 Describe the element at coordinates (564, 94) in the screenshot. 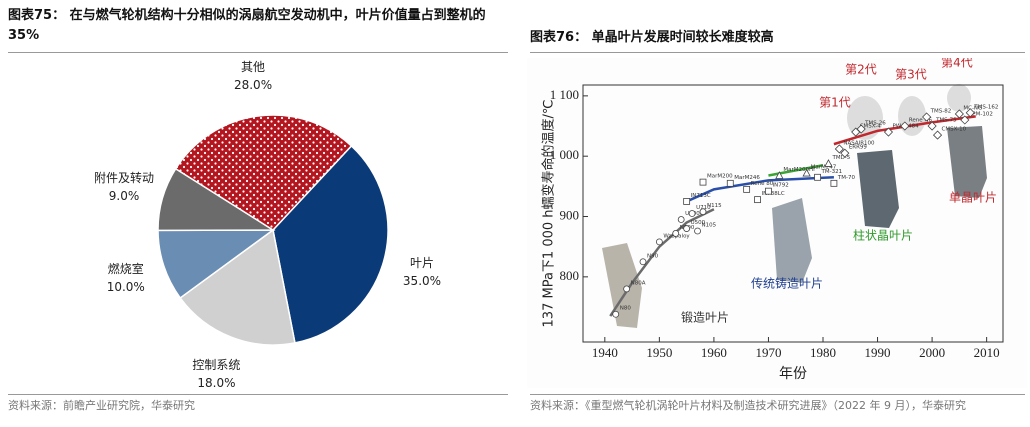

I see `y-tick-label: 1 100` at that location.